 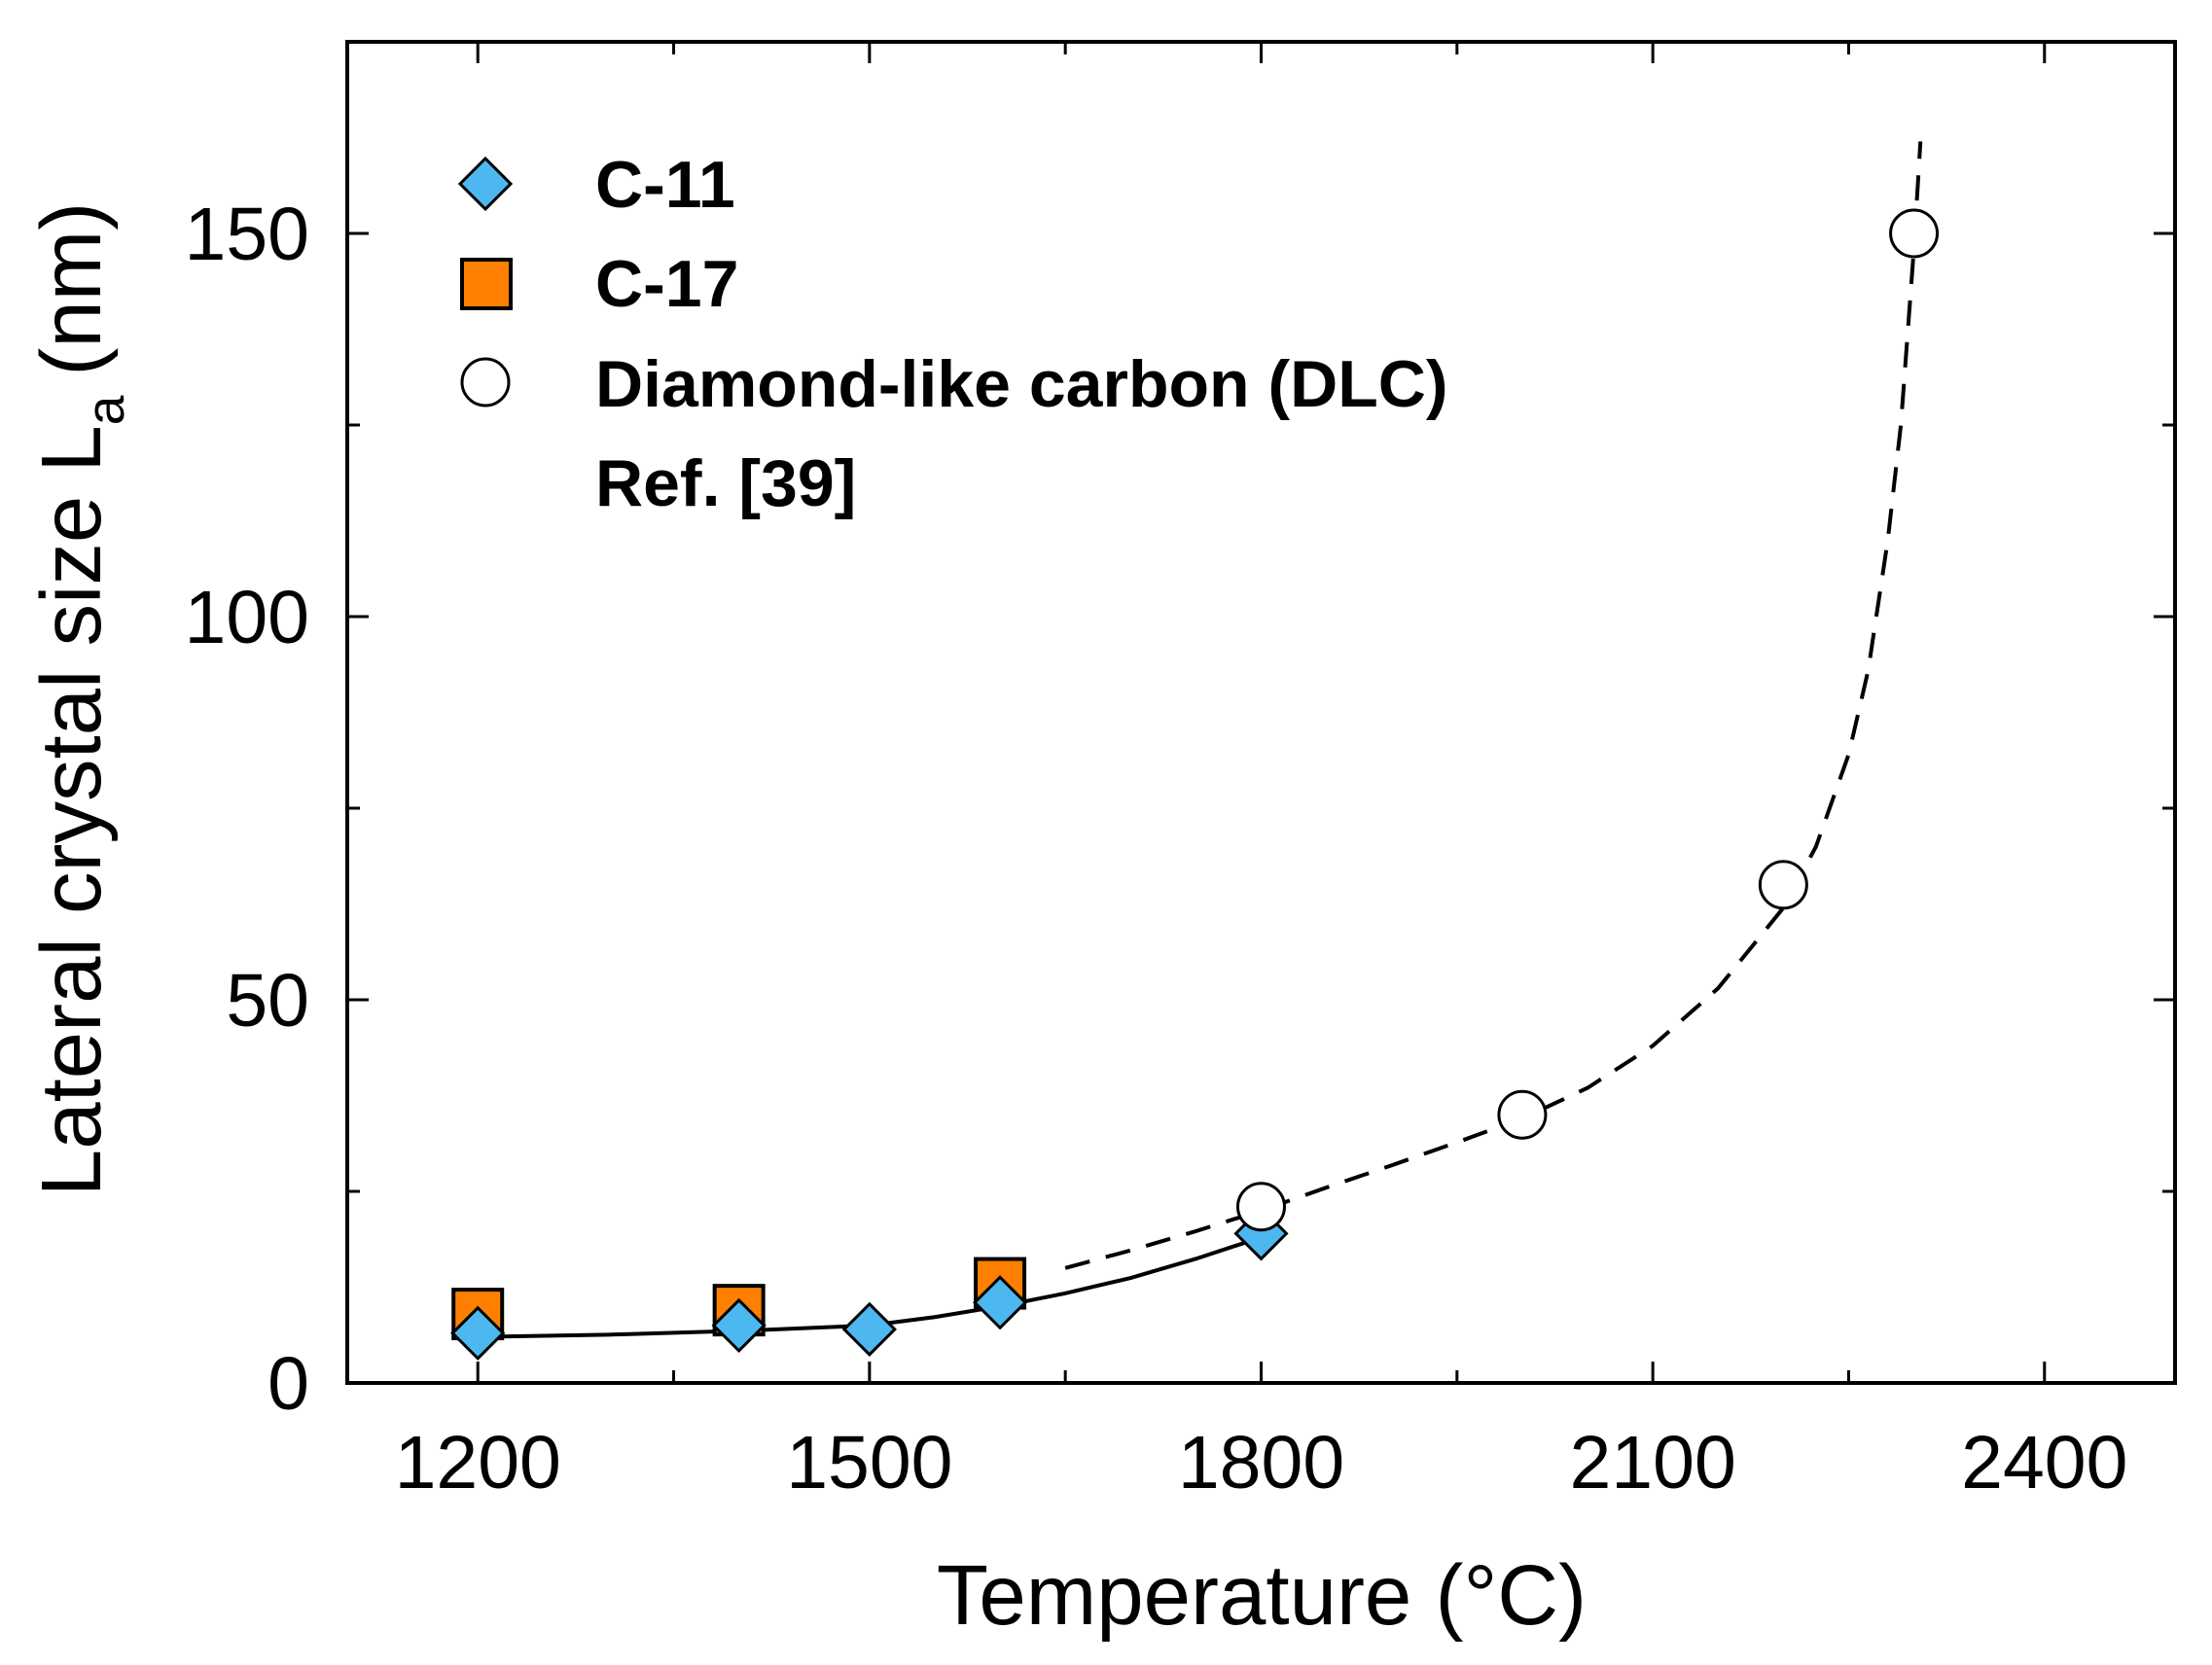 I want to click on x-tick-label: 1500, so click(x=869, y=1463).